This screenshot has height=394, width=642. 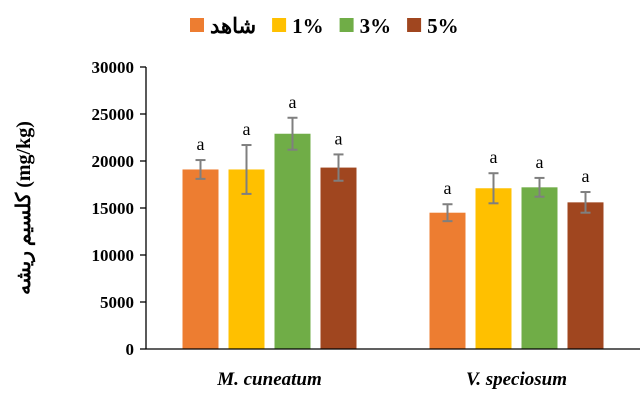 I want to click on legend-label: 3%, so click(x=376, y=26).